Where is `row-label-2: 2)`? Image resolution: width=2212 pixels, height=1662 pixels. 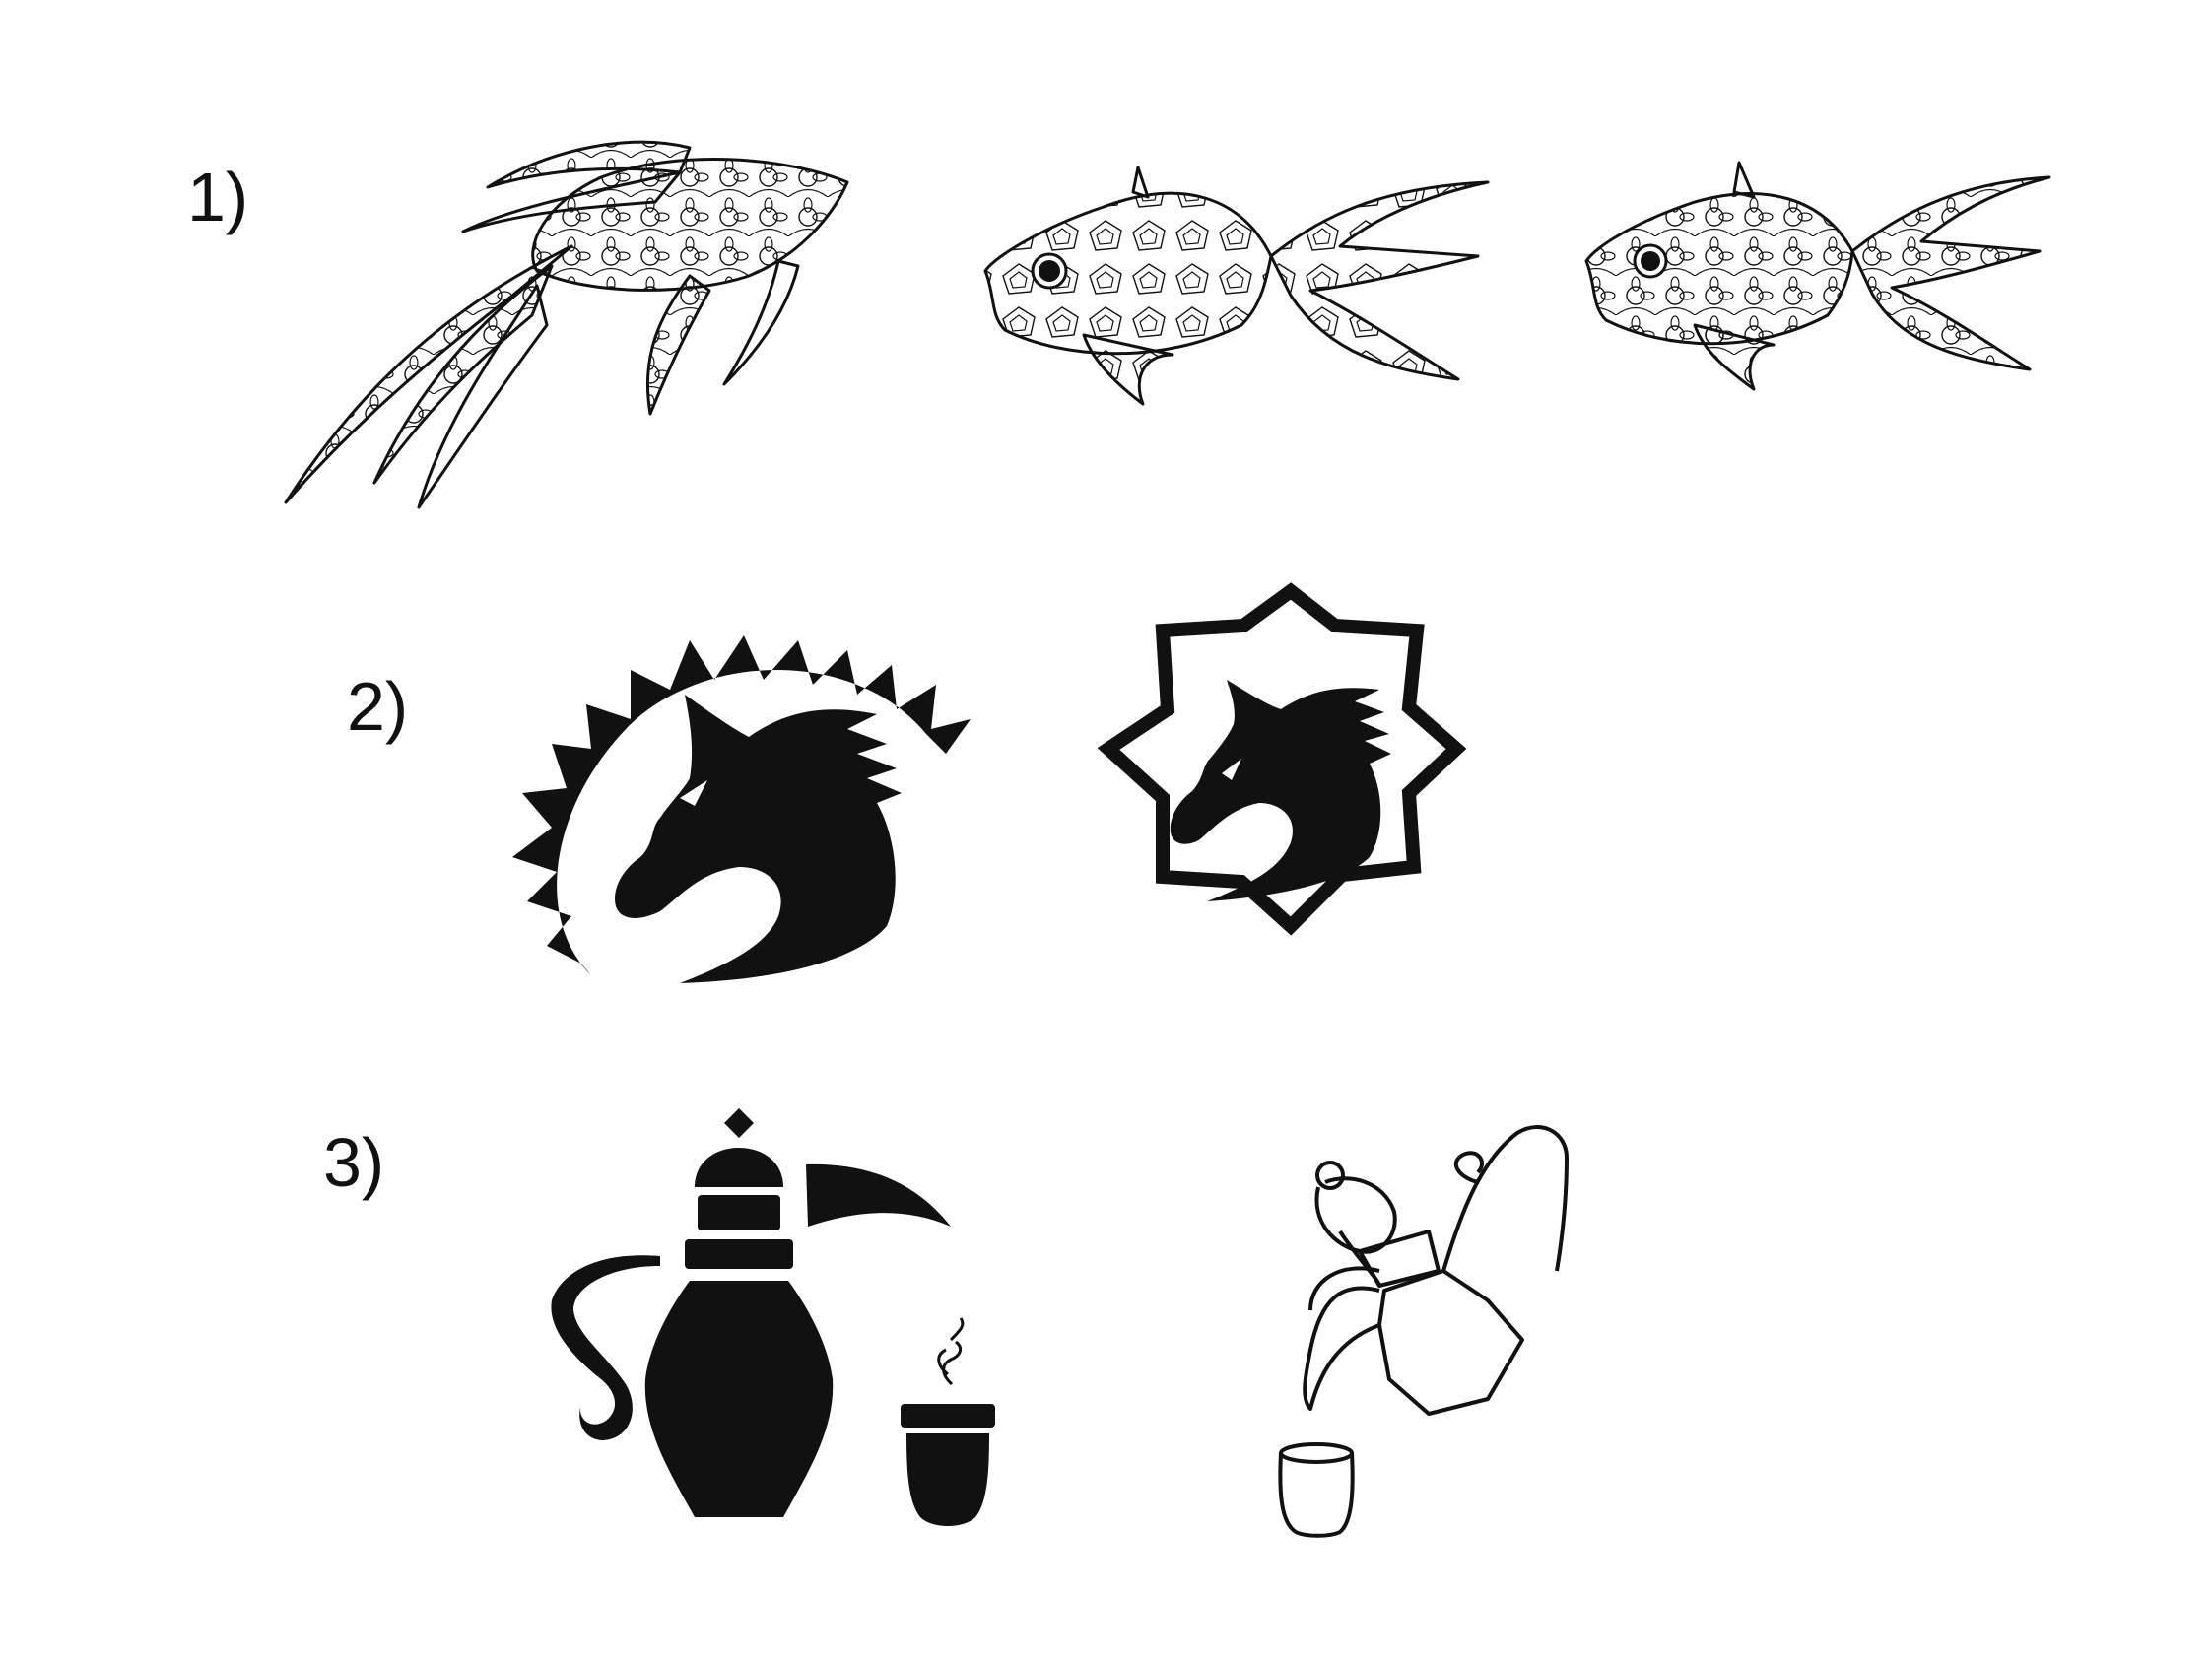
row-label-2: 2) is located at coordinates (378, 706).